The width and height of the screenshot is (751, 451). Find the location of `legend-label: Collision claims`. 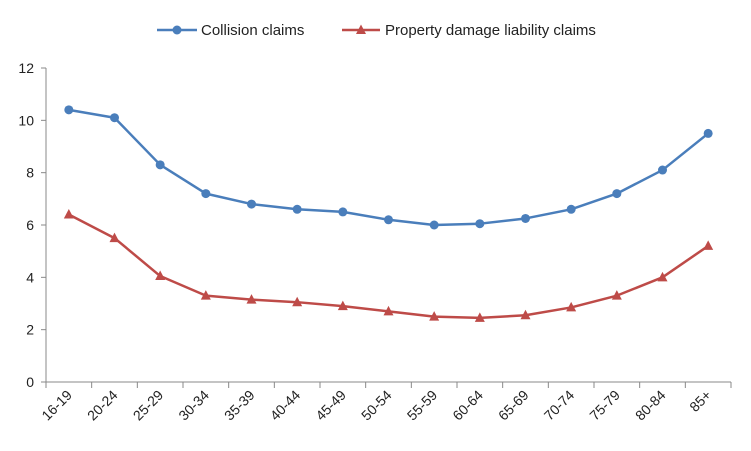

legend-label: Collision claims is located at coordinates (252, 30).